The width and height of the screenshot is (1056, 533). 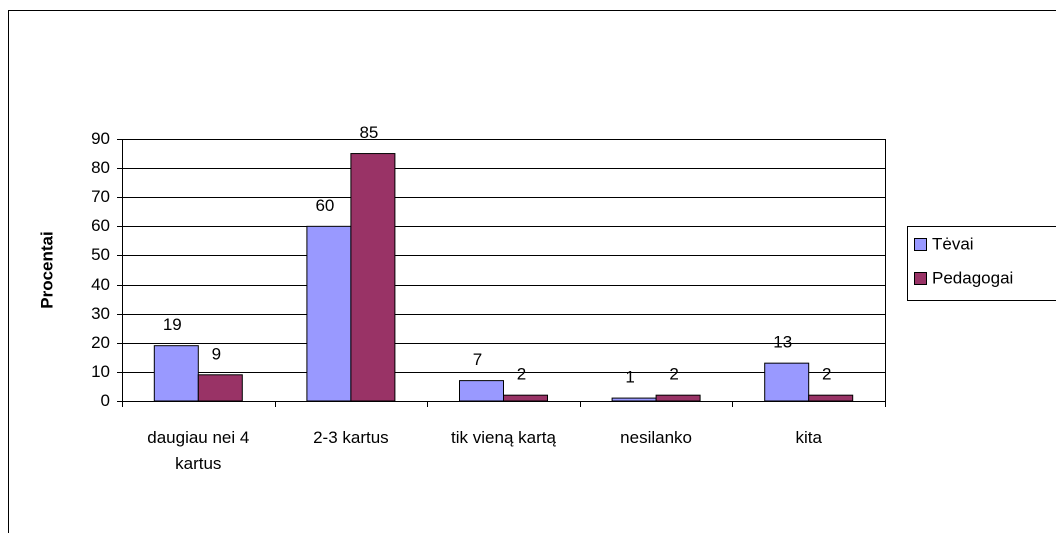 What do you see at coordinates (100, 313) in the screenshot?
I see `y-tick-label: 30` at bounding box center [100, 313].